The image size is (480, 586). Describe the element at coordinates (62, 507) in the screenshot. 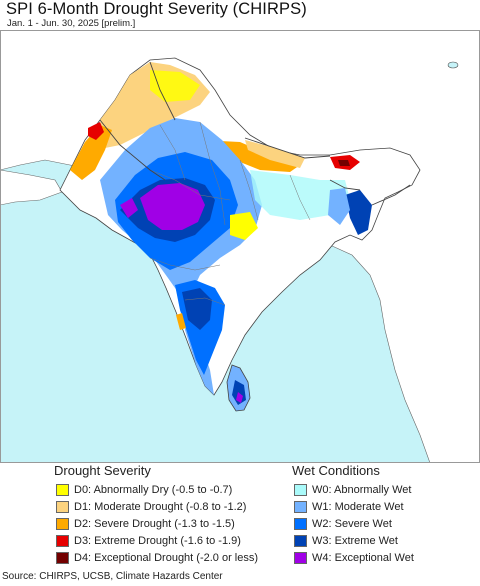

I see `legend-swatch-d1` at that location.